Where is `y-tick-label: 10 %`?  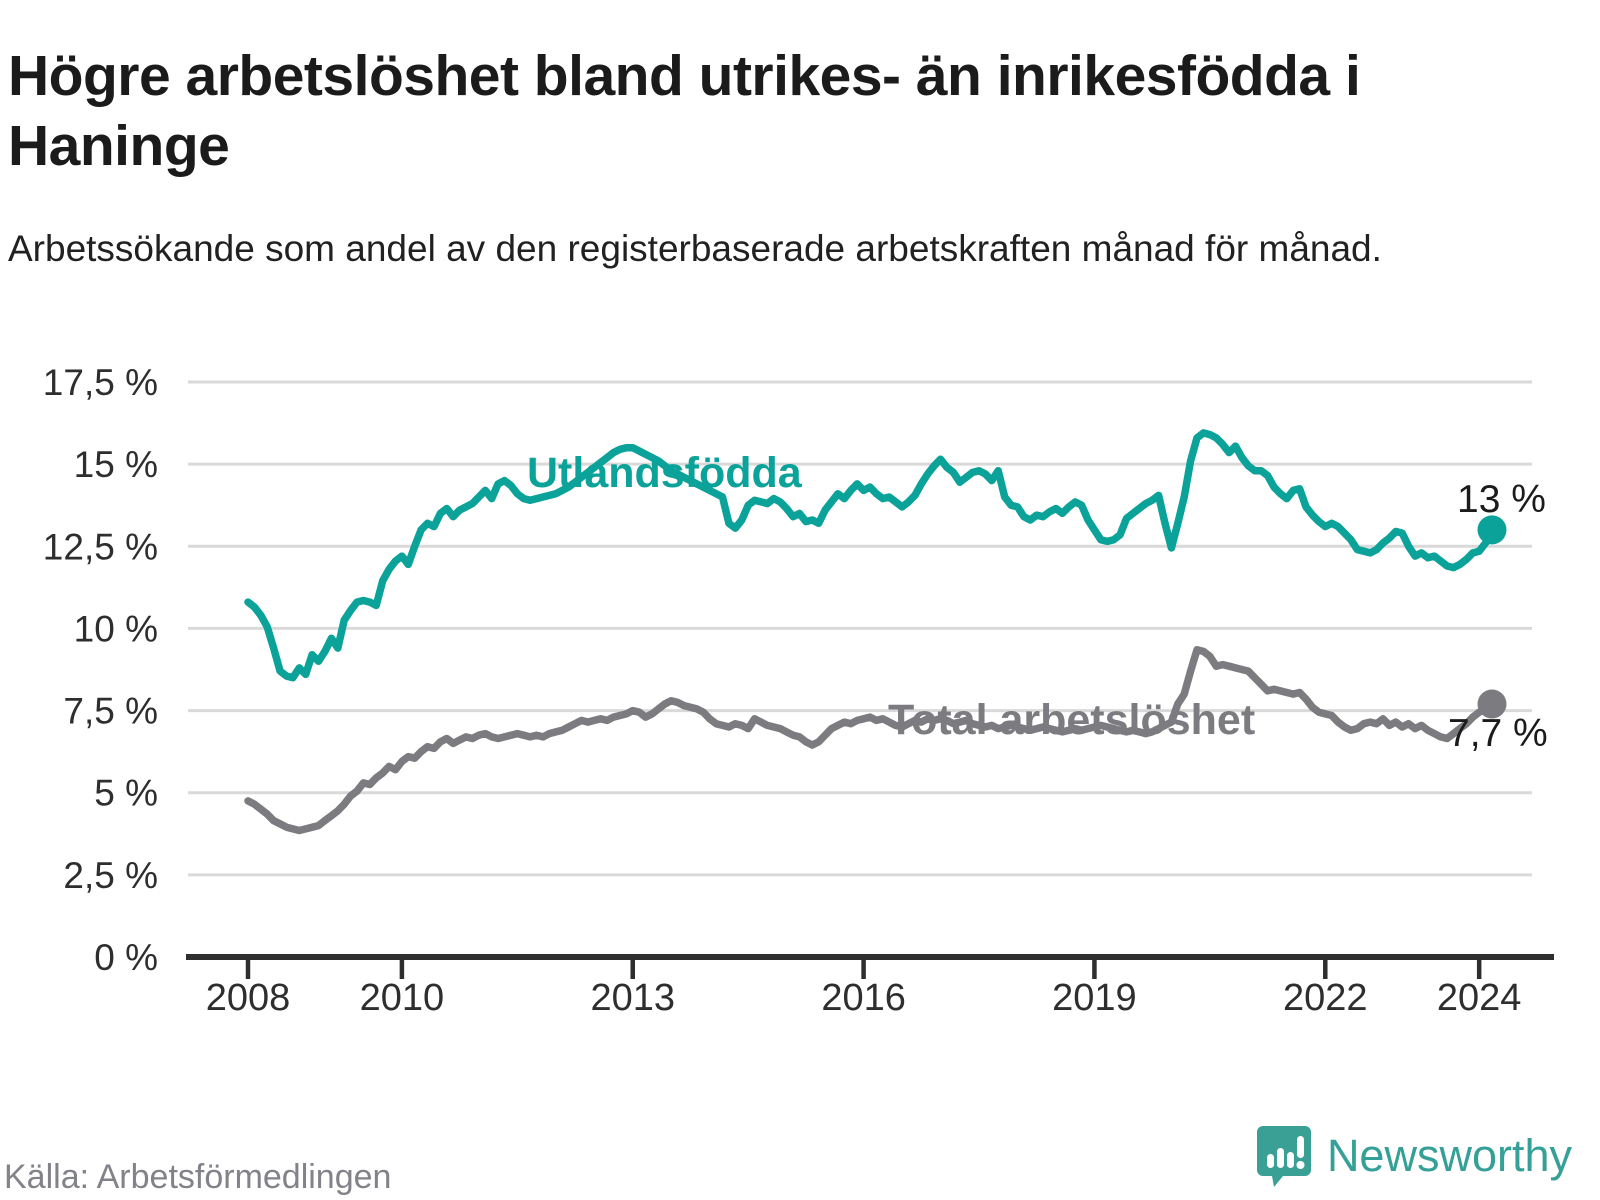
y-tick-label: 10 % is located at coordinates (116, 628).